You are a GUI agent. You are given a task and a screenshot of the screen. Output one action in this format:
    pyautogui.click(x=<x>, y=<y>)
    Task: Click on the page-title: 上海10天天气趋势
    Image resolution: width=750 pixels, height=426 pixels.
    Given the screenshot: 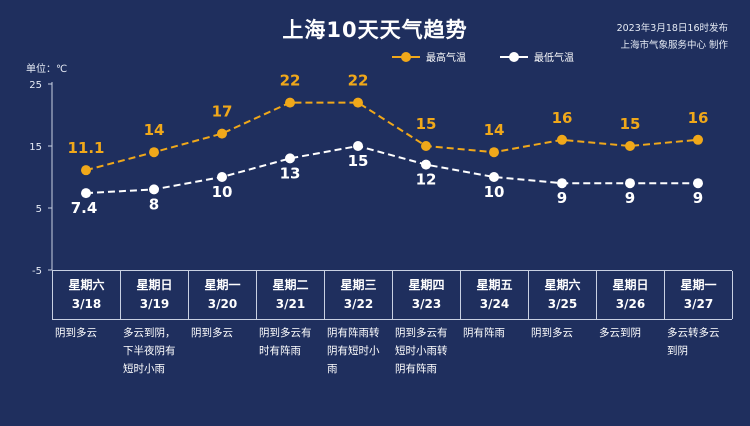 What is the action you would take?
    pyautogui.click(x=375, y=30)
    